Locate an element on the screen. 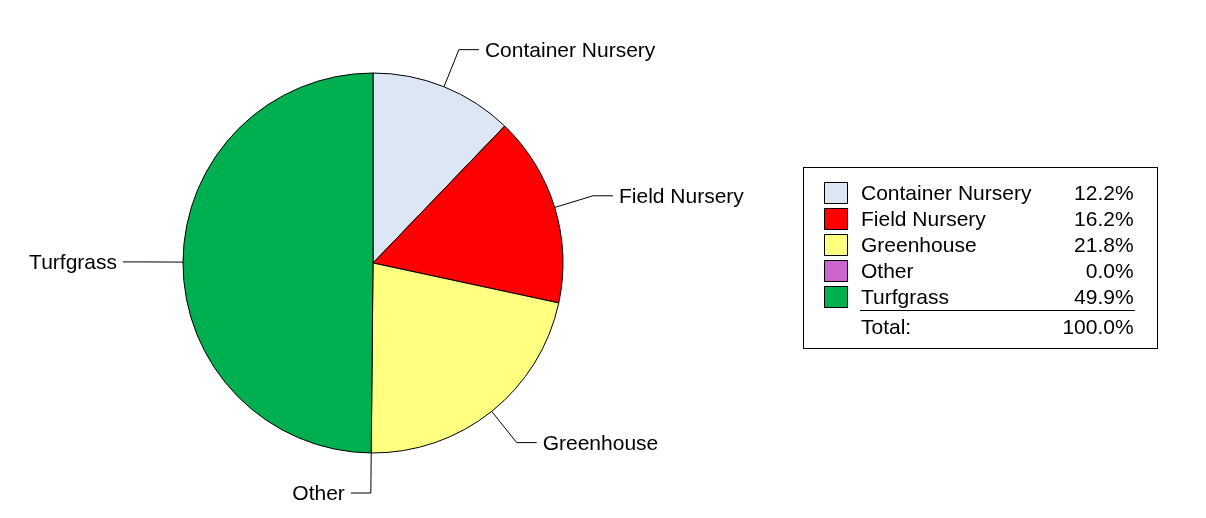 This screenshot has width=1206, height=518. legend-label: Turfgrass is located at coordinates (905, 297).